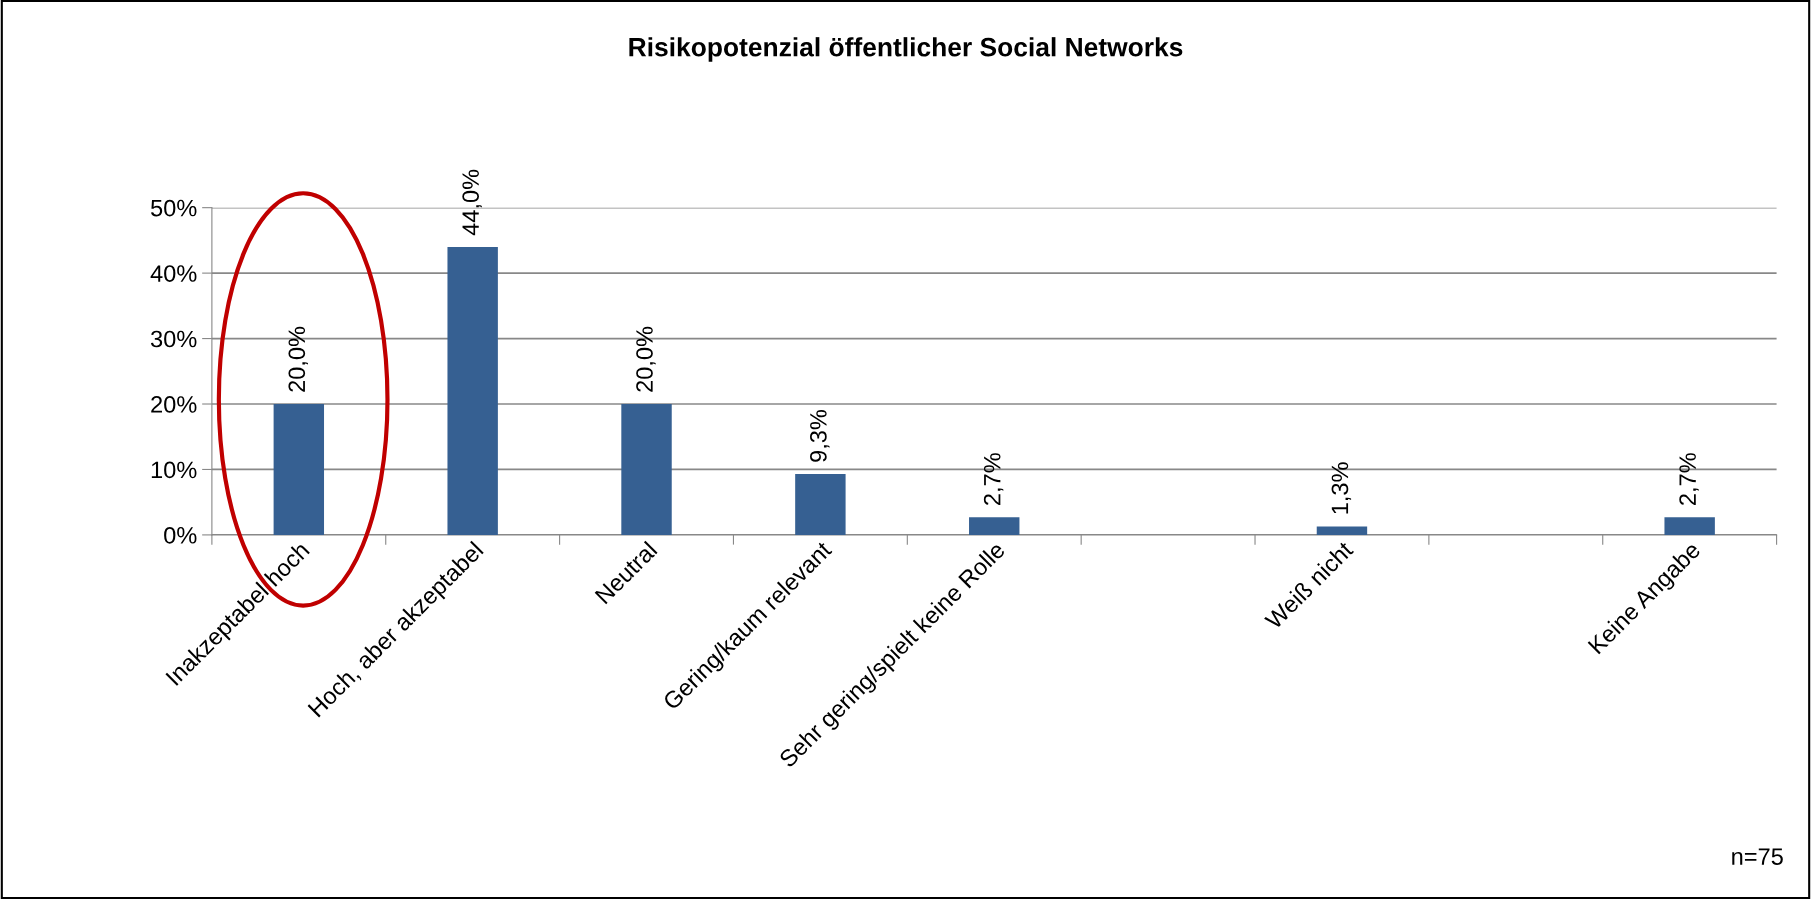 The width and height of the screenshot is (1811, 899). Describe the element at coordinates (174, 470) in the screenshot. I see `y-tick-label: 10%` at that location.